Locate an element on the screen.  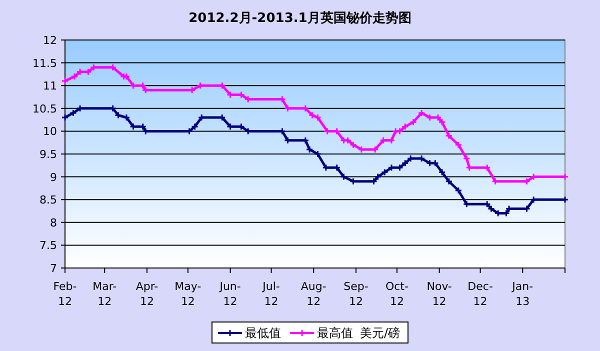
x-tick-label: Sep-12 is located at coordinates (356, 294).